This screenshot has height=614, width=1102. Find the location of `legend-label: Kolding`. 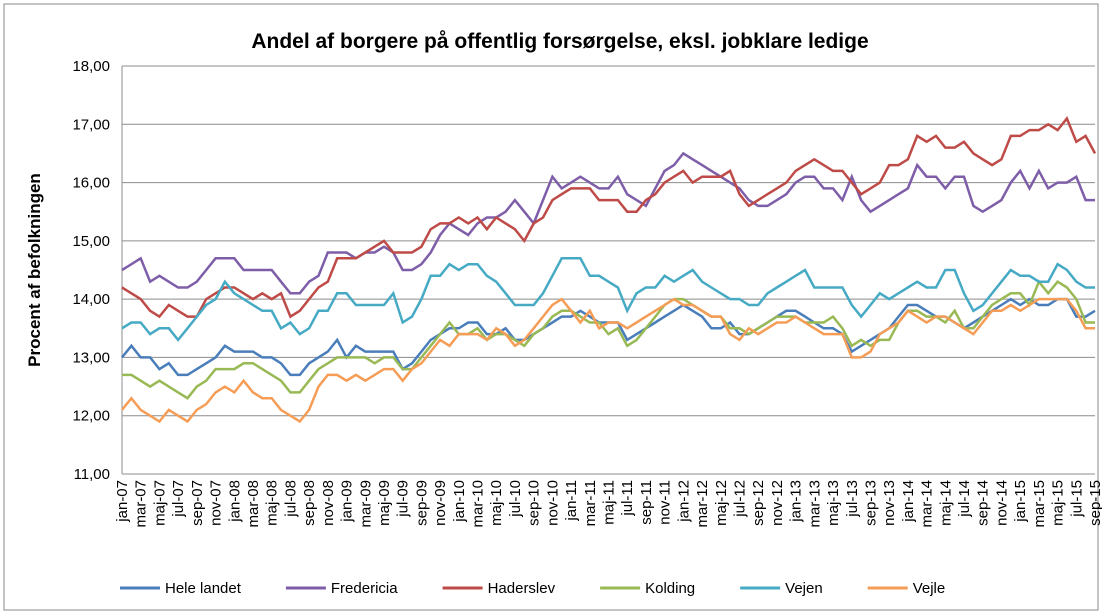

legend-label: Kolding is located at coordinates (670, 588).